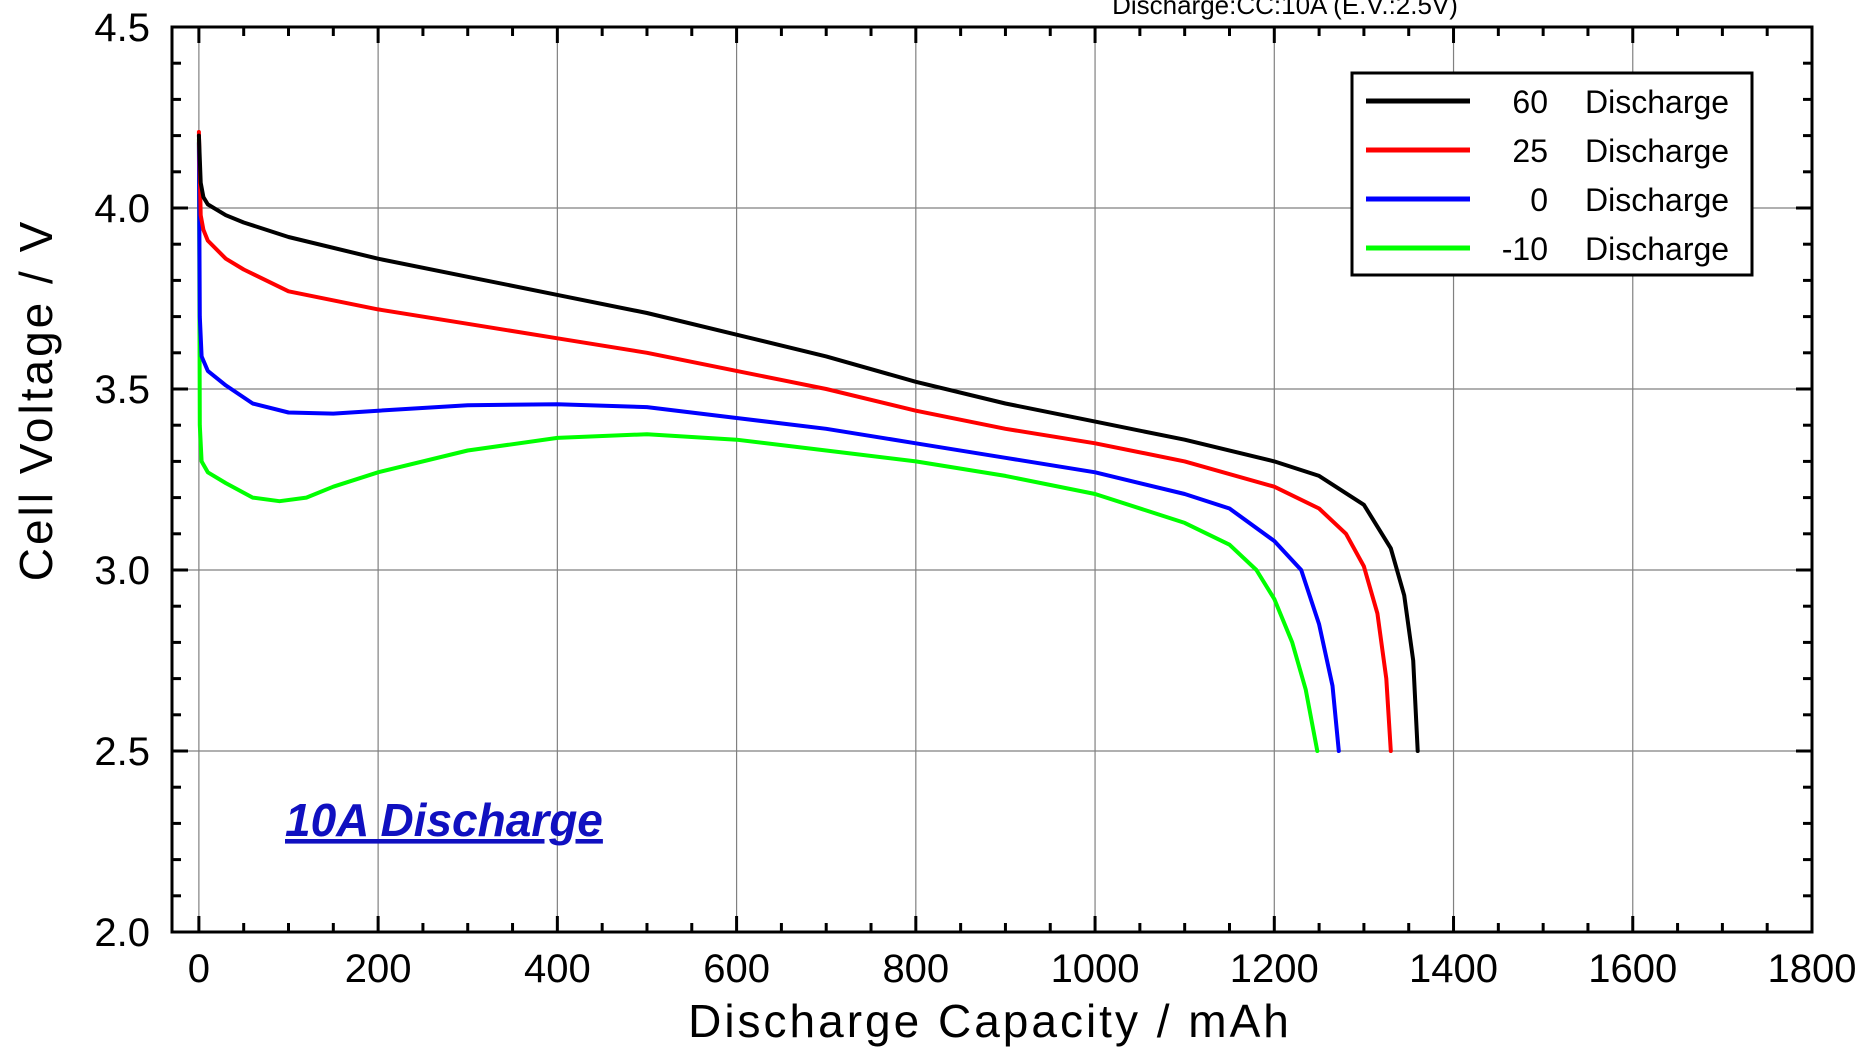 Image resolution: width=1863 pixels, height=1051 pixels. What do you see at coordinates (122, 752) in the screenshot?
I see `y-tick-label: 2.5` at bounding box center [122, 752].